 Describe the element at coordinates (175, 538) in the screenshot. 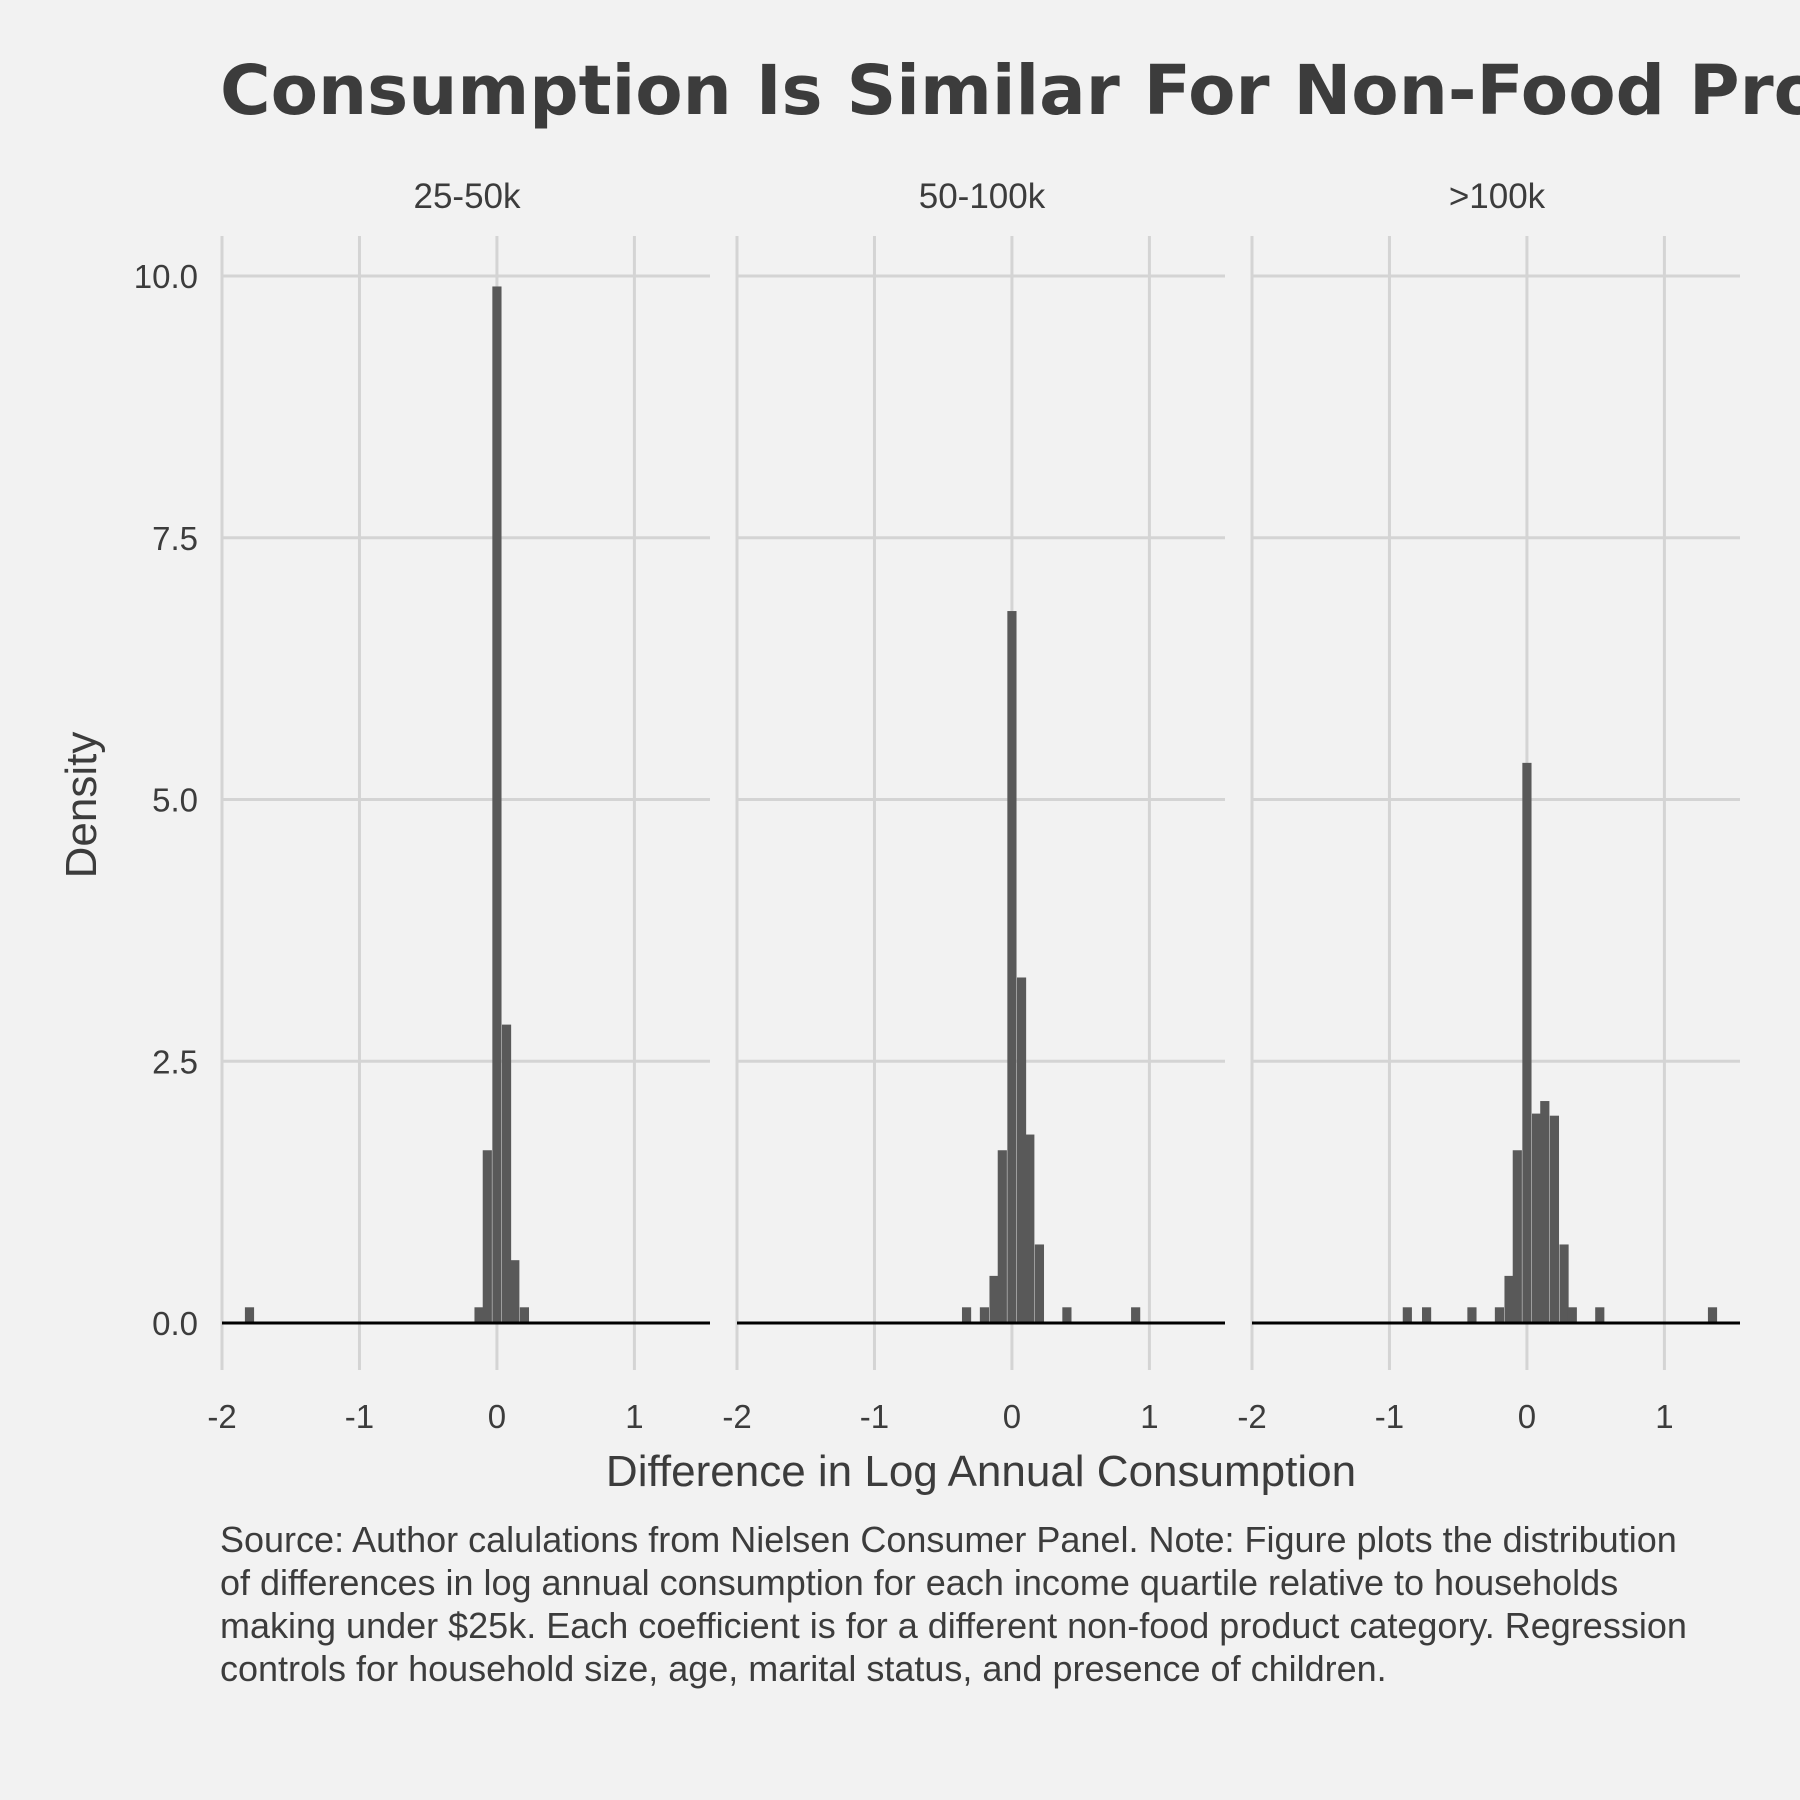

I see `y-tick-label: 7.5` at that location.